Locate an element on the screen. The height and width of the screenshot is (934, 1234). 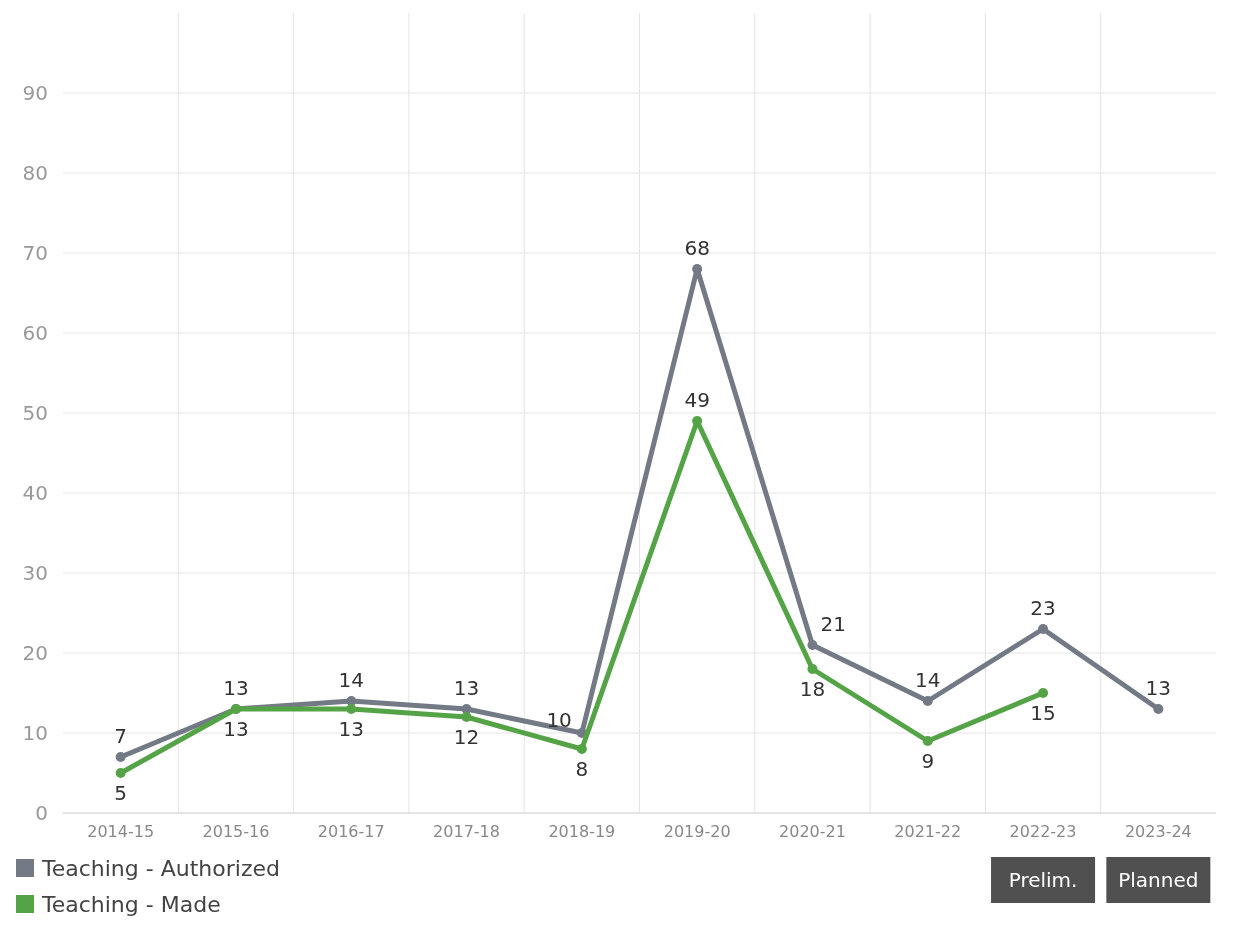
data-label: 21 is located at coordinates (833, 624).